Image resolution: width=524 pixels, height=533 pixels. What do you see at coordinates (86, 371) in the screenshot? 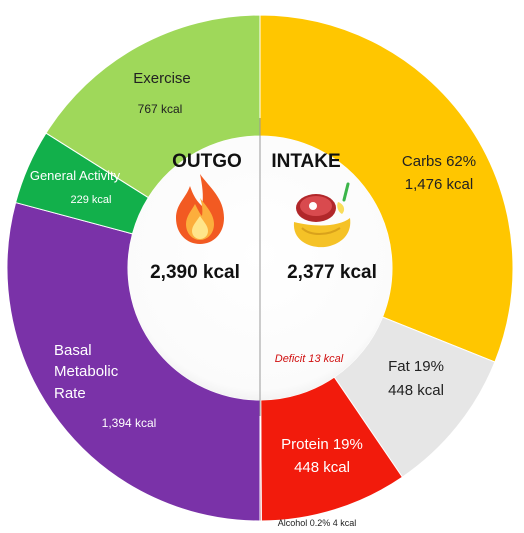
I see `bmr-label-line-2: Metabolic` at bounding box center [86, 371].